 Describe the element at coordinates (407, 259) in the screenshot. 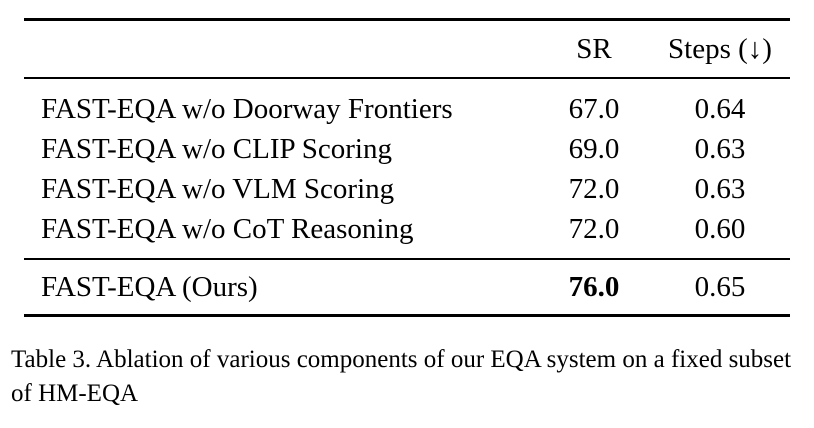

I see `table-final-rule` at that location.